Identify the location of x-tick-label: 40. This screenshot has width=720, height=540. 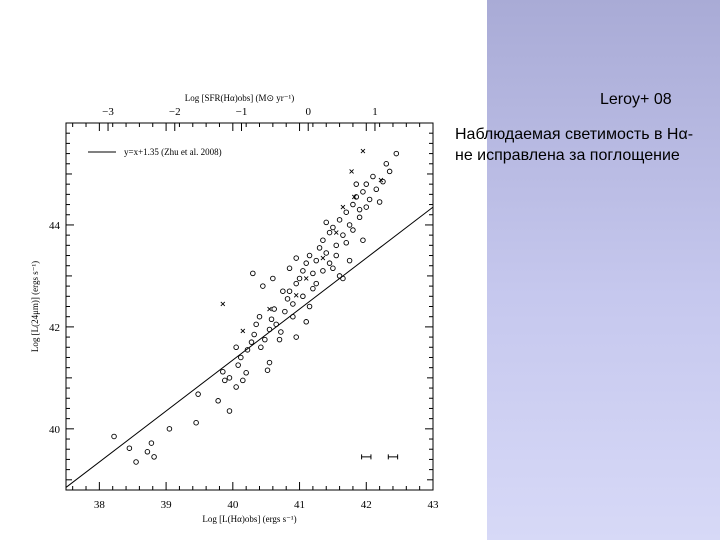
(233, 505).